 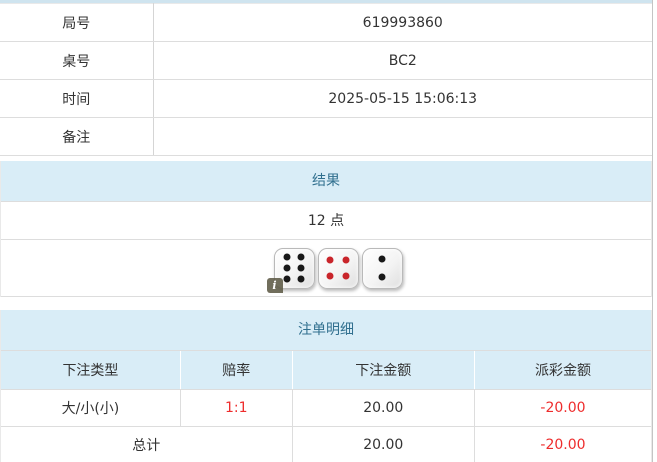 I want to click on odds-value: 1:1, so click(x=236, y=408).